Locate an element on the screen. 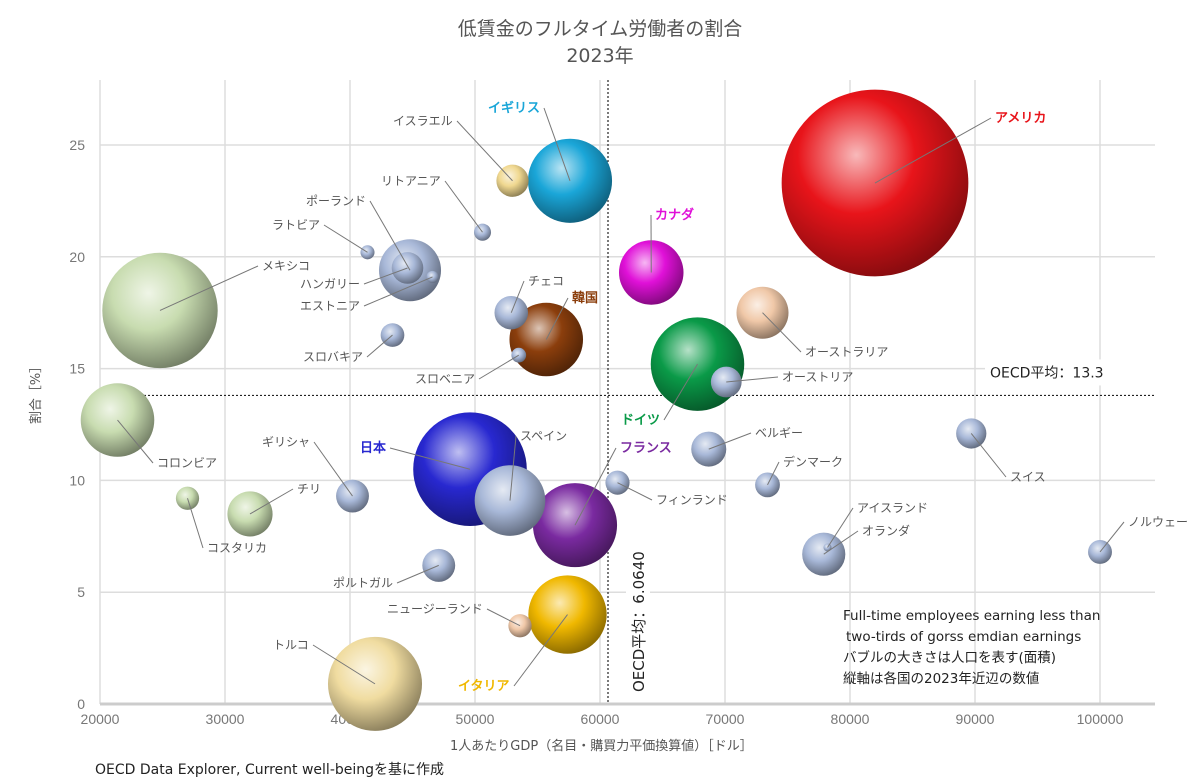 This screenshot has width=1200, height=784. y-tick-label: 0 is located at coordinates (81, 704).